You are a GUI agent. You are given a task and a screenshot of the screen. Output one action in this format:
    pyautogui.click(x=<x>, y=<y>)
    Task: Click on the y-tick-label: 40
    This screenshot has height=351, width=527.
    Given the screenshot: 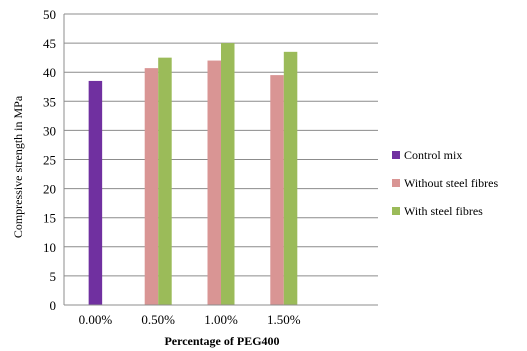 What is the action you would take?
    pyautogui.click(x=49, y=72)
    